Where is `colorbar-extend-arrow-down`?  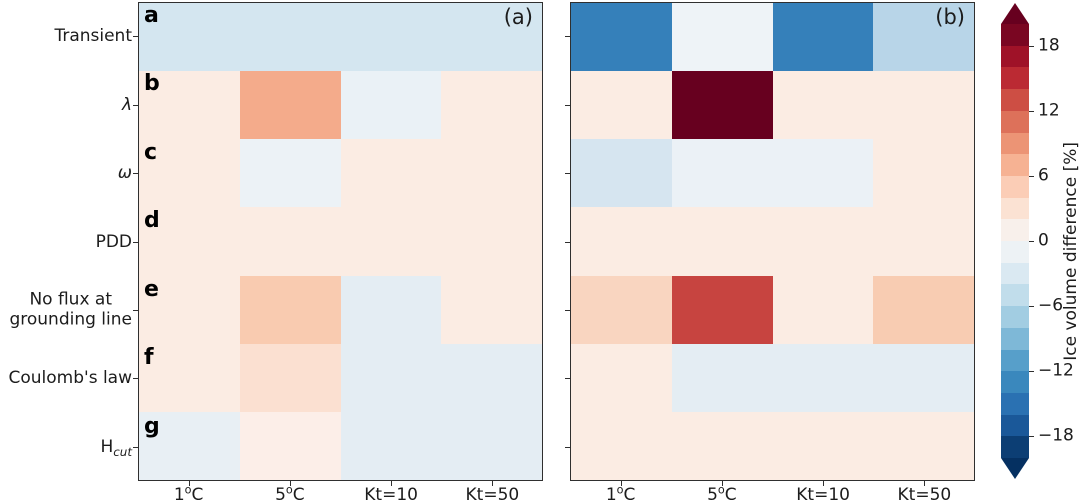 colorbar-extend-arrow-down is located at coordinates (1015, 468).